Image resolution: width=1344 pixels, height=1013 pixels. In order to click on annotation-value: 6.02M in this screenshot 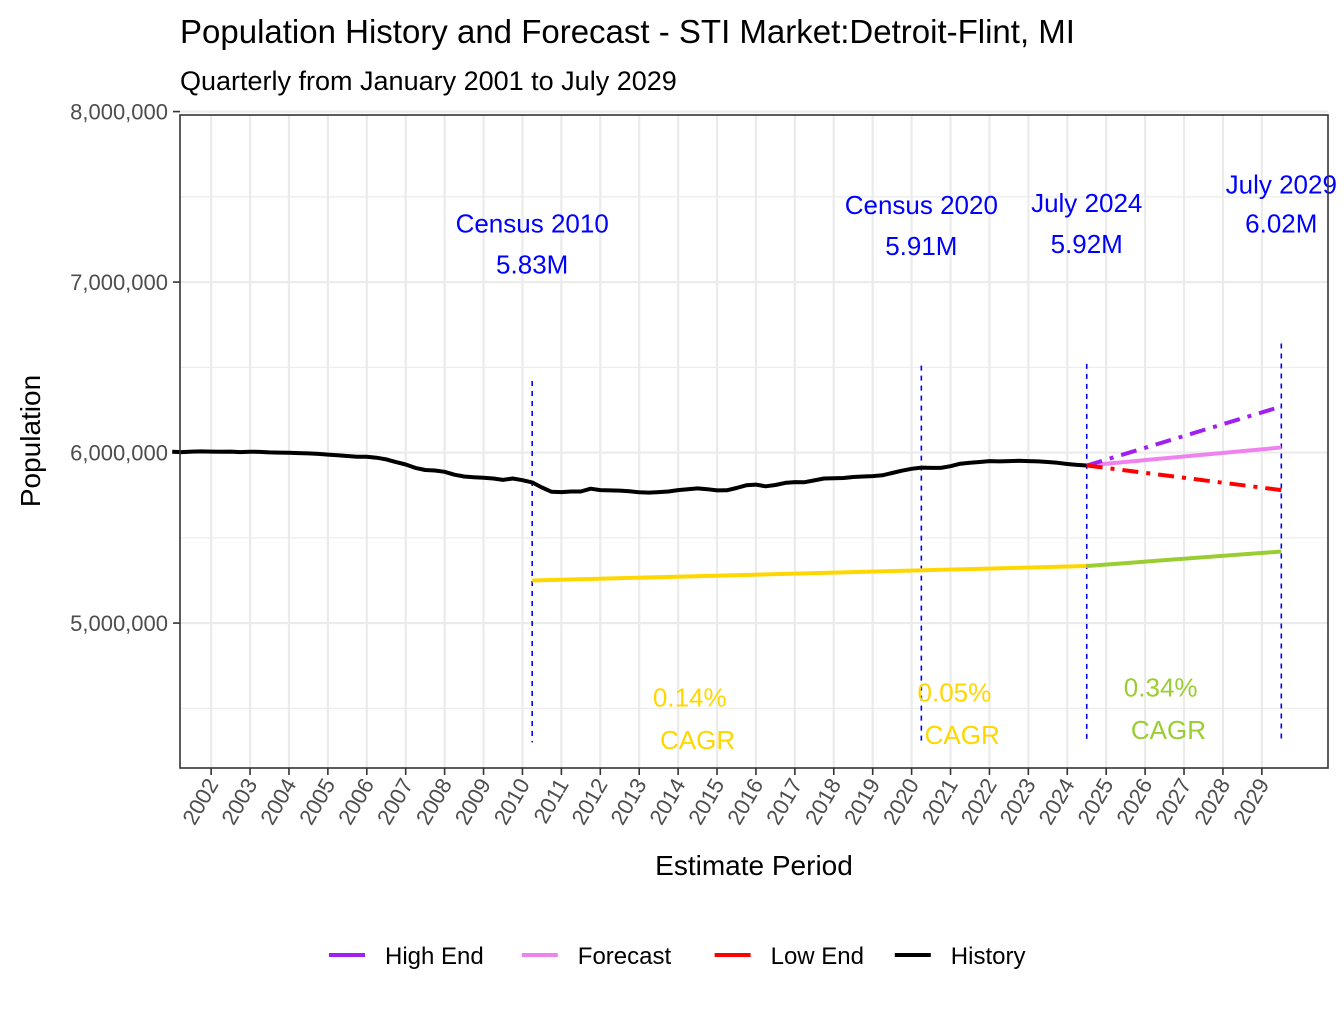, I will do `click(1281, 224)`.